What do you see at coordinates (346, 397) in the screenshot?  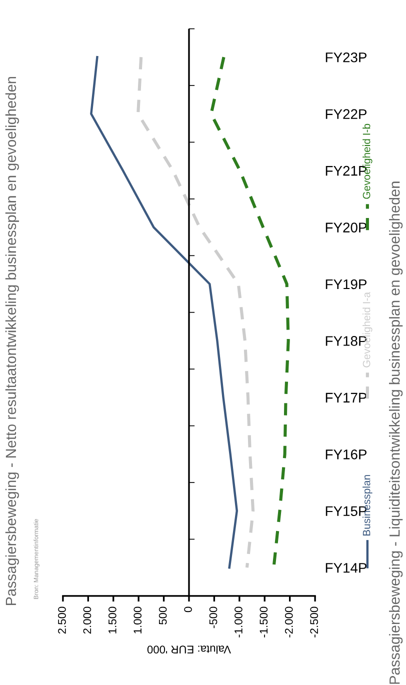 I see `y-tick-label: FY17P` at bounding box center [346, 397].